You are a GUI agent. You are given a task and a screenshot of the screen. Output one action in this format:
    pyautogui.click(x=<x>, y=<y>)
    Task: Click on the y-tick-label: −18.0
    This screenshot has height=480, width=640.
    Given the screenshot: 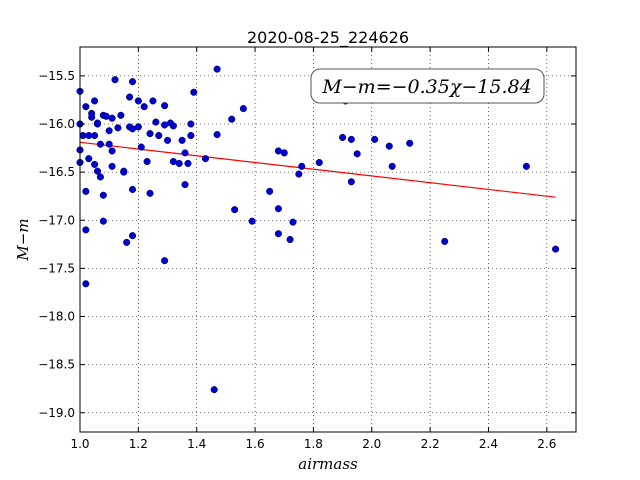 What is the action you would take?
    pyautogui.click(x=56, y=317)
    